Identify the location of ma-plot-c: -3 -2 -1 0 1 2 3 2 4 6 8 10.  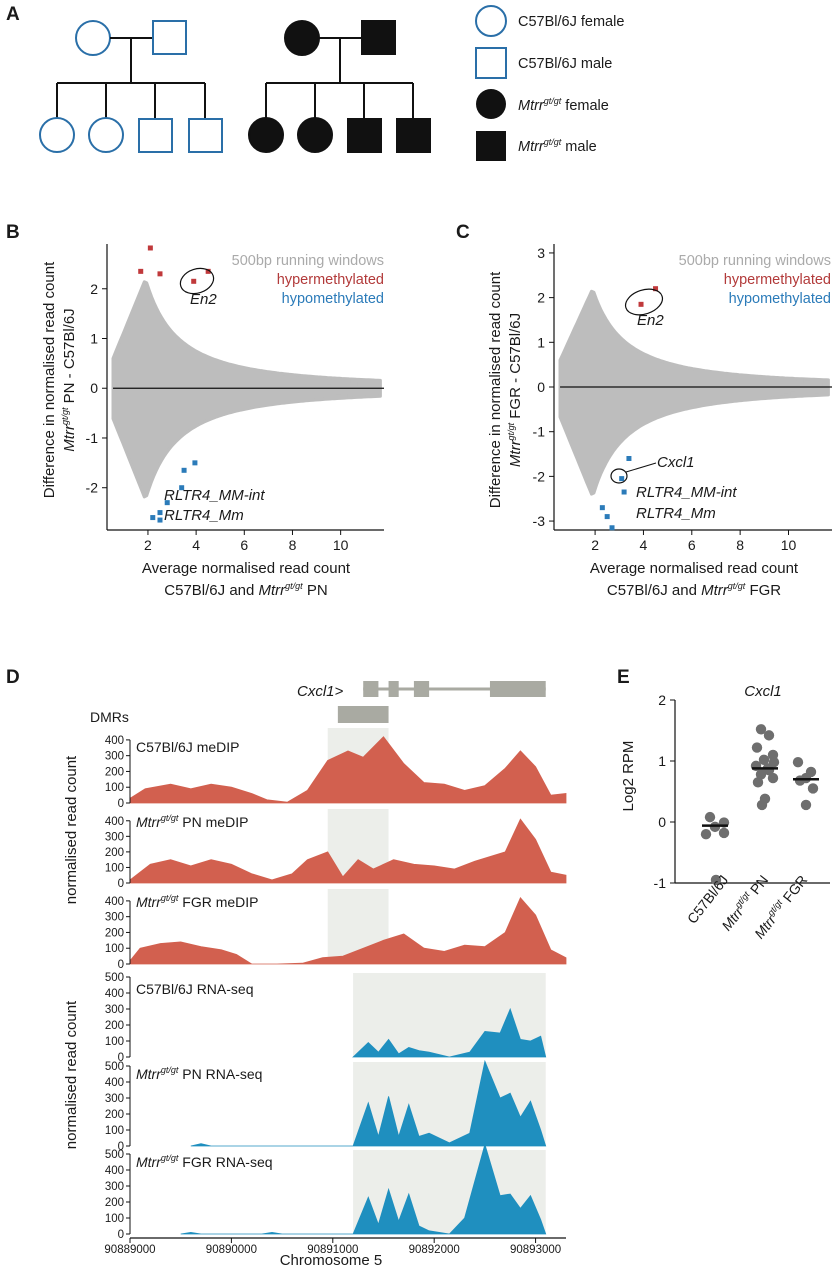
(682, 398).